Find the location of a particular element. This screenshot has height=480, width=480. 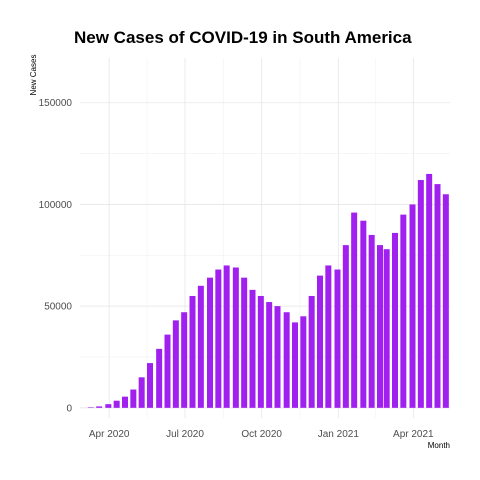

x-axis-ticks: Apr 2020 Jul 2020 Oct 2020 Jan 2021 Apr 2021 is located at coordinates (261, 434).